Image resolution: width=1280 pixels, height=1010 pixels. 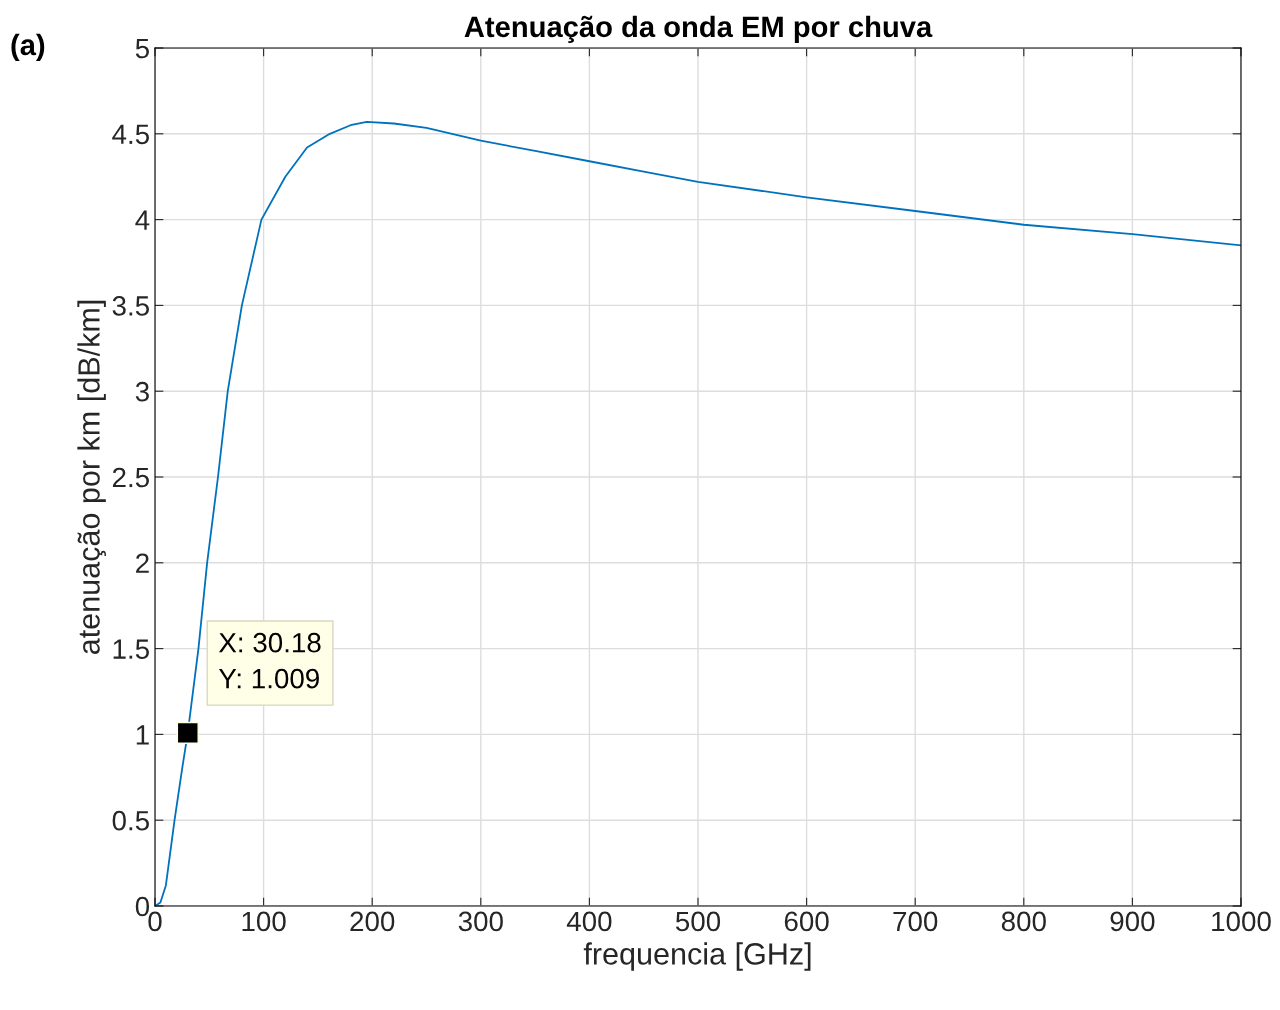 What do you see at coordinates (1241, 921) in the screenshot?
I see `x-tick-label: 1000` at bounding box center [1241, 921].